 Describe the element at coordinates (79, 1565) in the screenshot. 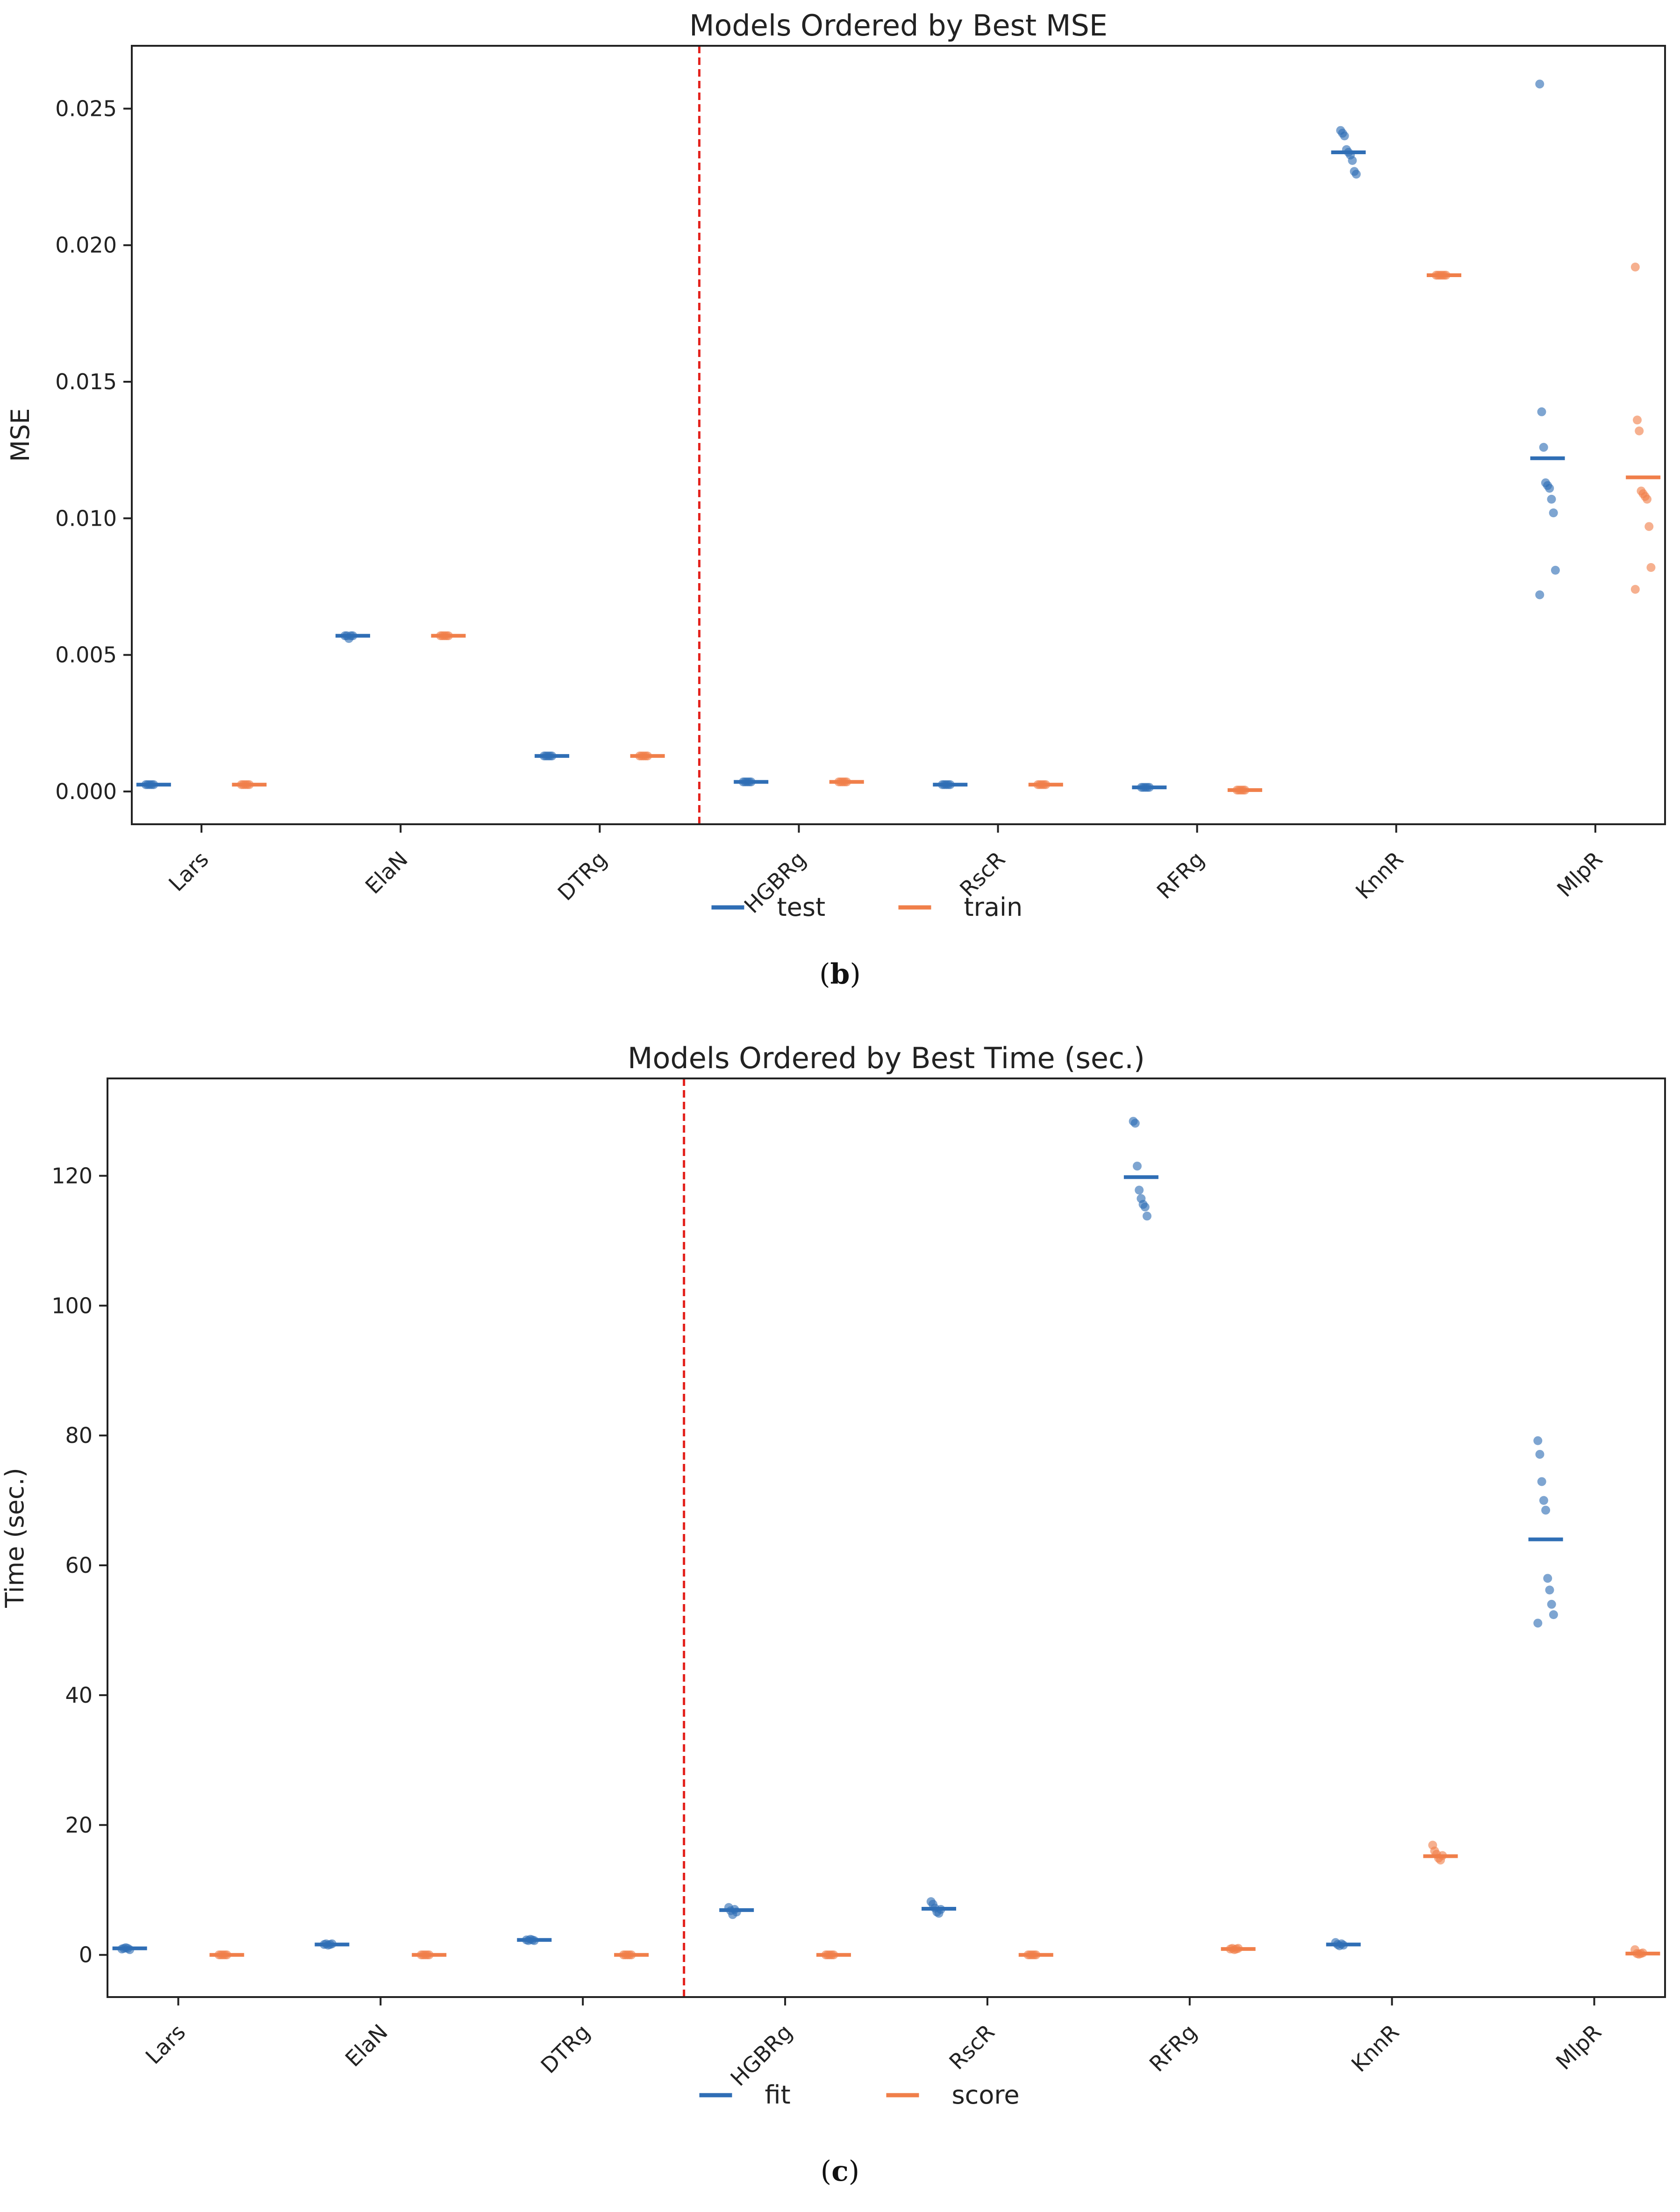

I see `y-tick-label: 60` at that location.